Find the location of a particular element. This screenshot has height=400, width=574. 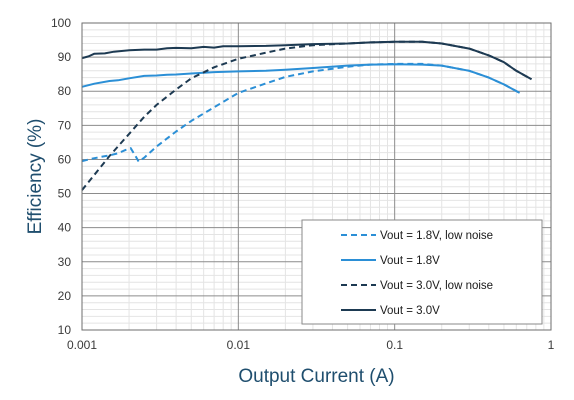

y-tick-label: 20 is located at coordinates (65, 296).